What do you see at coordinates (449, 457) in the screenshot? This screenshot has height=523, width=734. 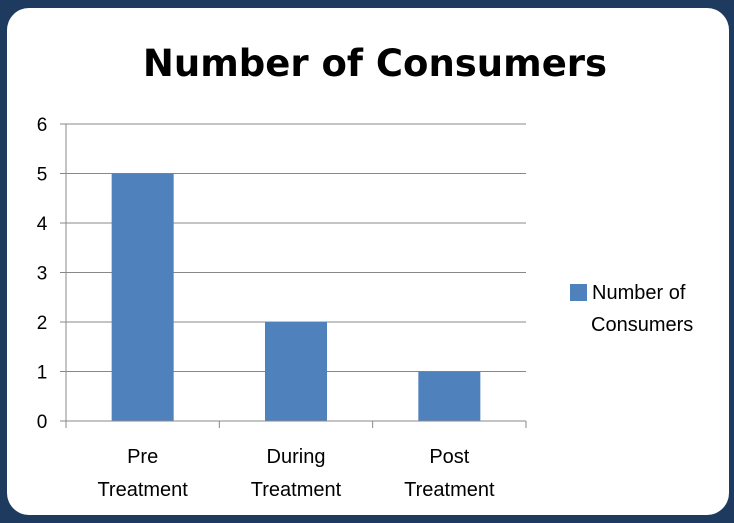 I see `x-tick-label: Post` at bounding box center [449, 457].